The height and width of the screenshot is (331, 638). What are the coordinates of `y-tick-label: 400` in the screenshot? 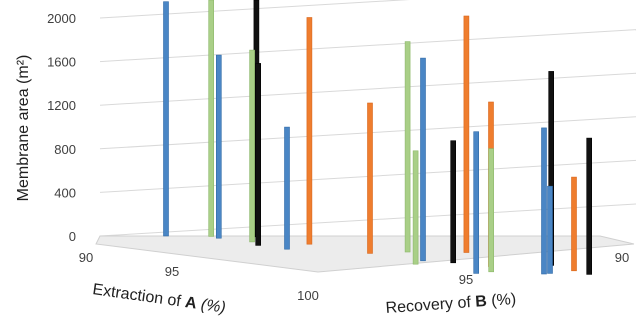 It's located at (65, 192).